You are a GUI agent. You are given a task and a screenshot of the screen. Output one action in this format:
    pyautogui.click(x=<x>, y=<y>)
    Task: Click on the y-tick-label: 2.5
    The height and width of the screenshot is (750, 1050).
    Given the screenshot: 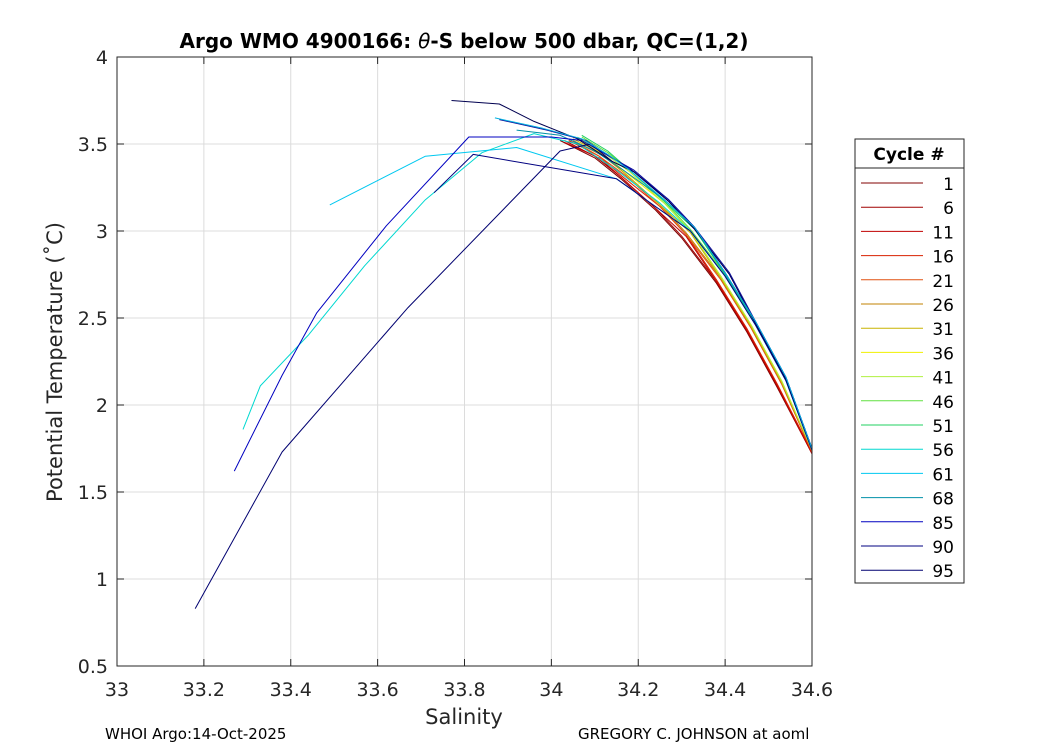 What is the action you would take?
    pyautogui.click(x=93, y=319)
    